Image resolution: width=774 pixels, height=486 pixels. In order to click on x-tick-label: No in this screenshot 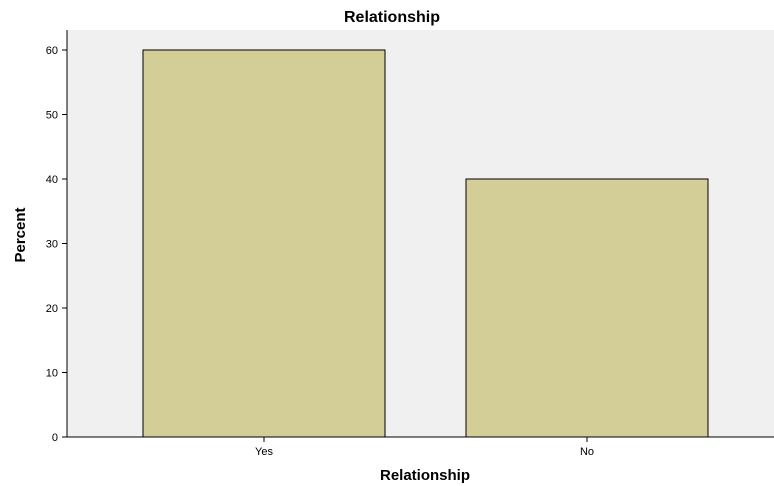, I will do `click(587, 452)`.